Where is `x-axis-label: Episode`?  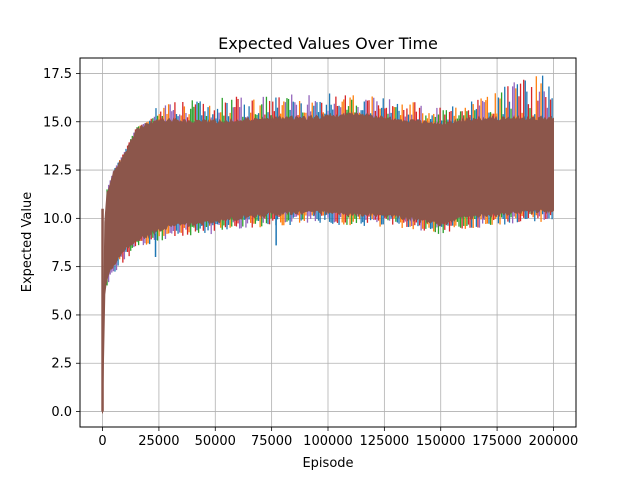
x-axis-label: Episode is located at coordinates (327, 463).